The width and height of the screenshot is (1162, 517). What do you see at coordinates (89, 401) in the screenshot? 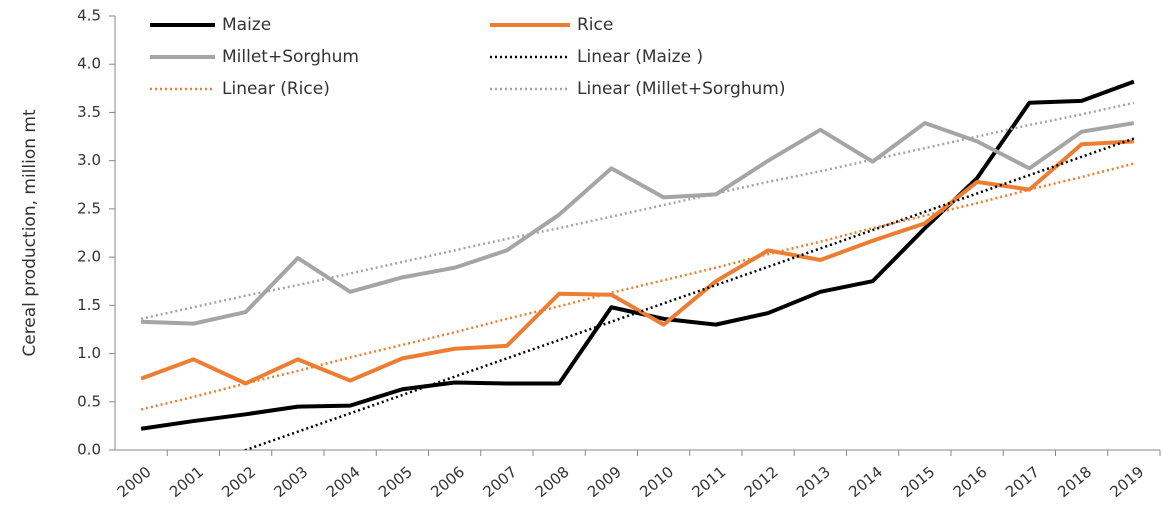
I see `y-tick-label: 0.5` at bounding box center [89, 401].